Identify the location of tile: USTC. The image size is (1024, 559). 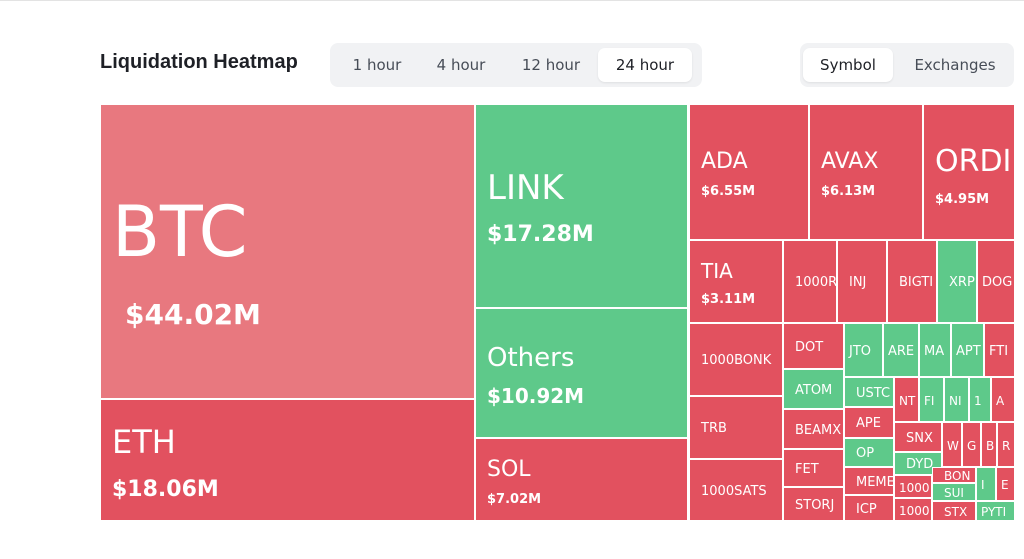
(869, 392).